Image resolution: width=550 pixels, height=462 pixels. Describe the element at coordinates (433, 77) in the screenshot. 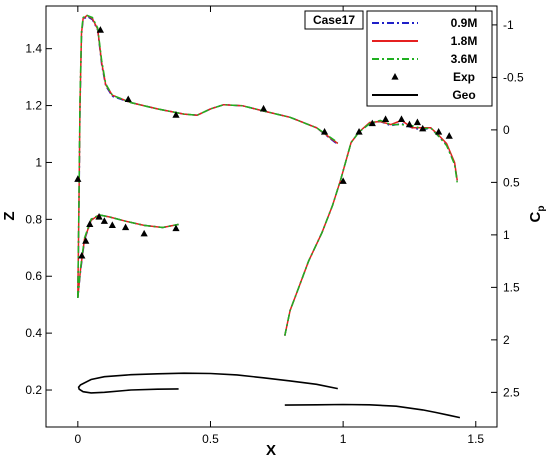

I see `legend-item-exp: Exp` at that location.